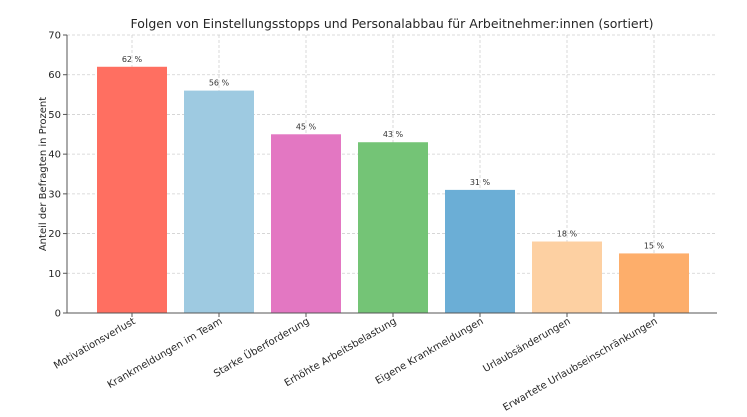 This screenshot has height=417, width=747. Describe the element at coordinates (219, 83) in the screenshot. I see `data-label: 56 %` at that location.